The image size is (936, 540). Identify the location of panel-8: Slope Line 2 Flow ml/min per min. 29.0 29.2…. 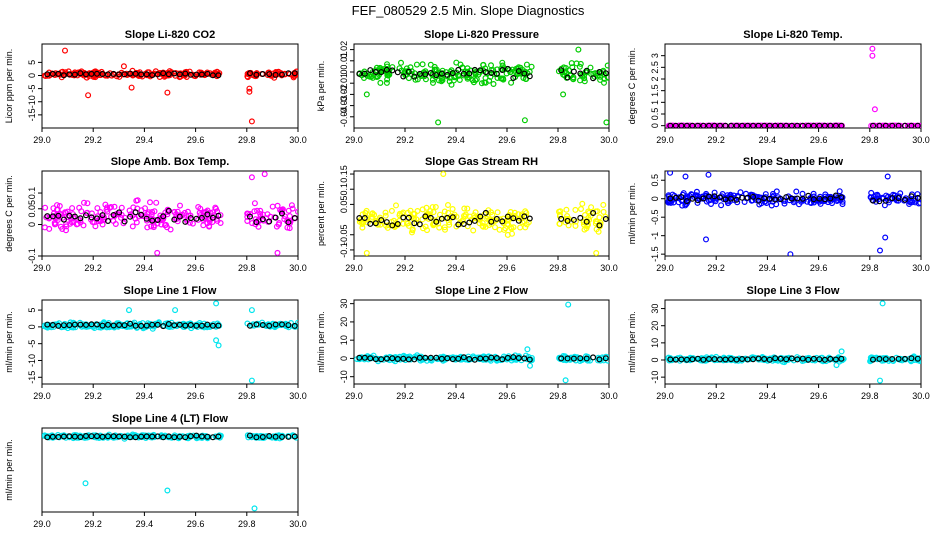
(467, 343).